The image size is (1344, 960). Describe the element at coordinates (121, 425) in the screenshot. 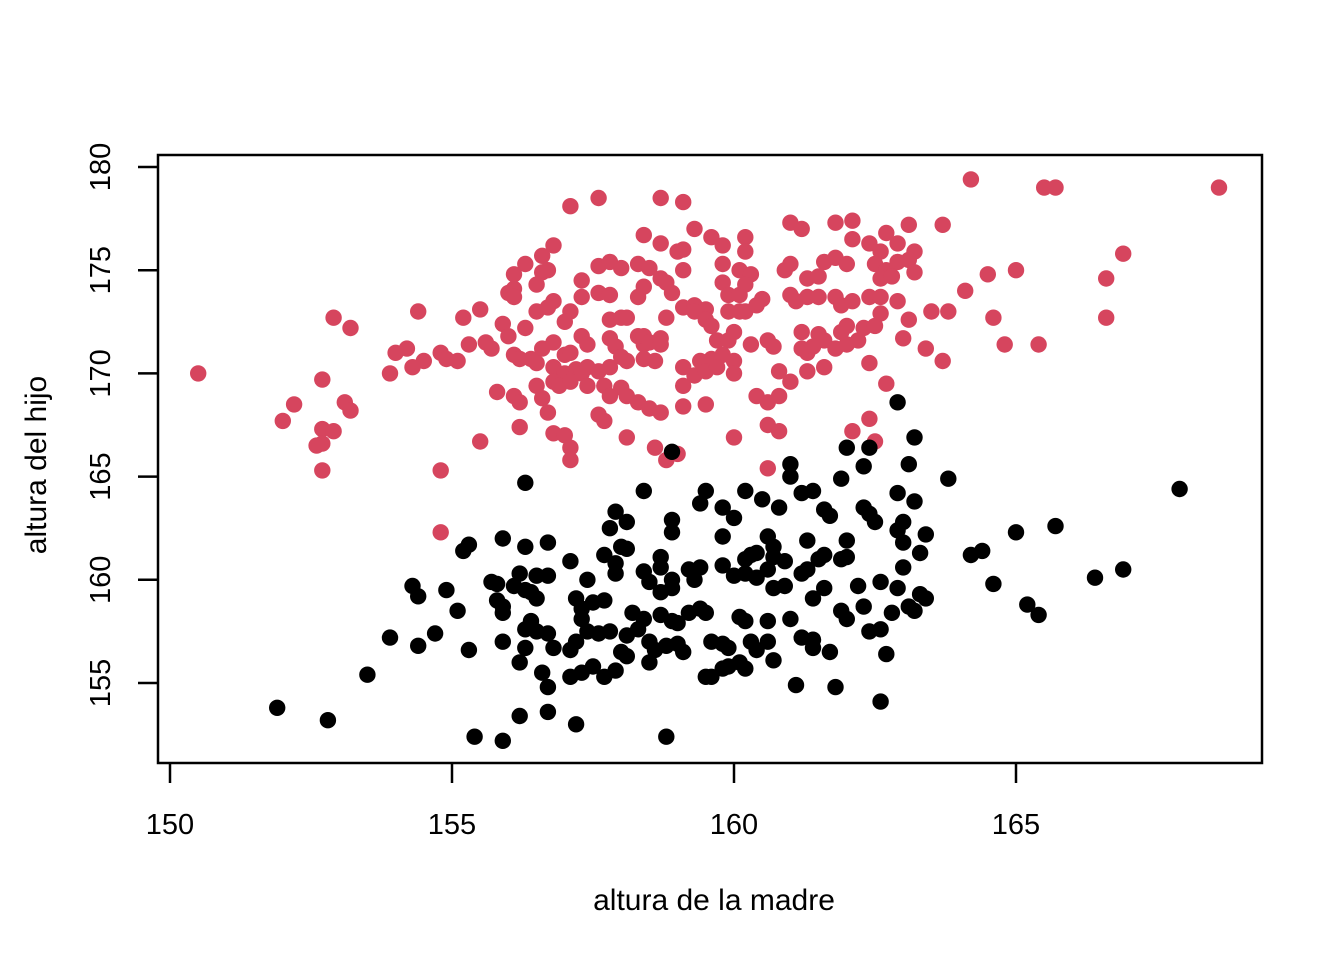

I see `y-axis: 155 160 165 170 175 180` at that location.